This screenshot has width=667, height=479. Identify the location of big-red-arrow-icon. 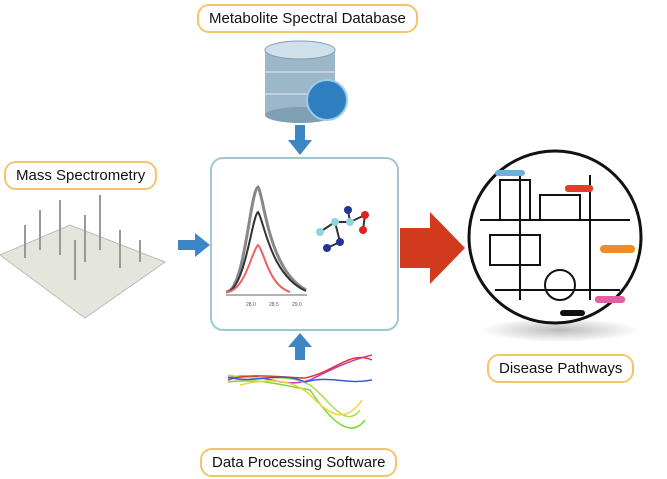
(432, 248).